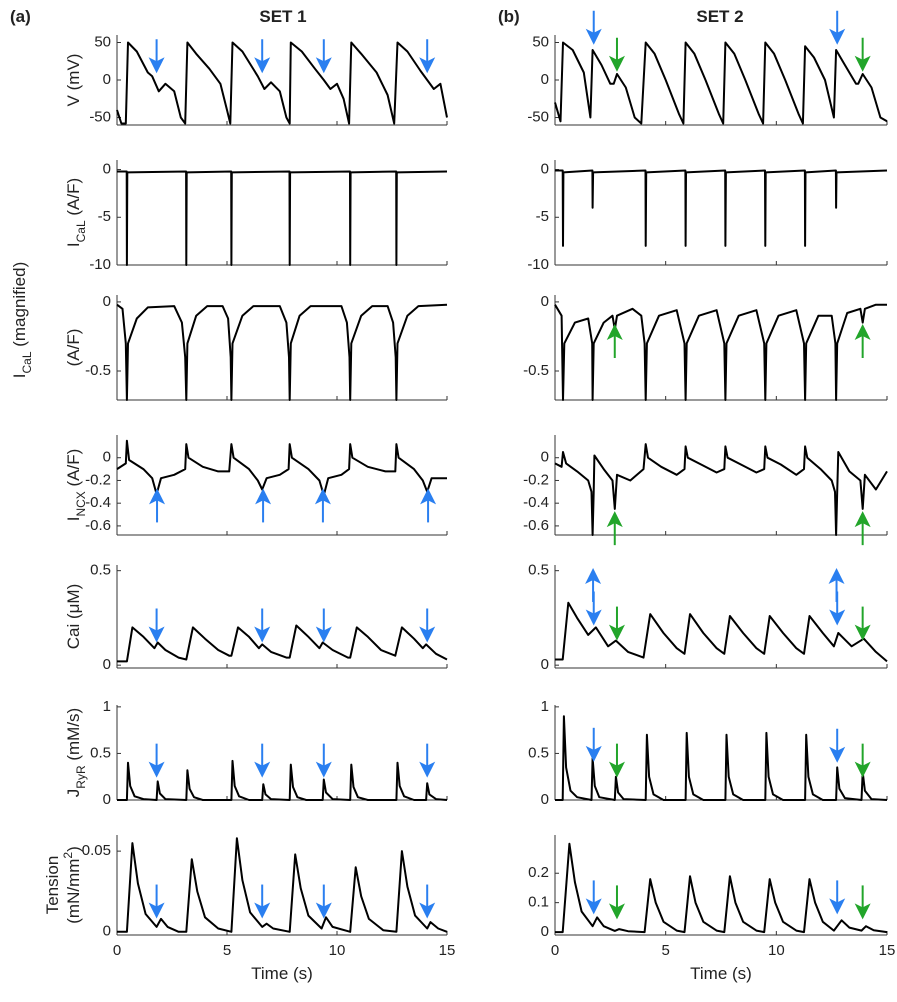  What do you see at coordinates (719, 16) in the screenshot?
I see `column-title: SET 2` at bounding box center [719, 16].